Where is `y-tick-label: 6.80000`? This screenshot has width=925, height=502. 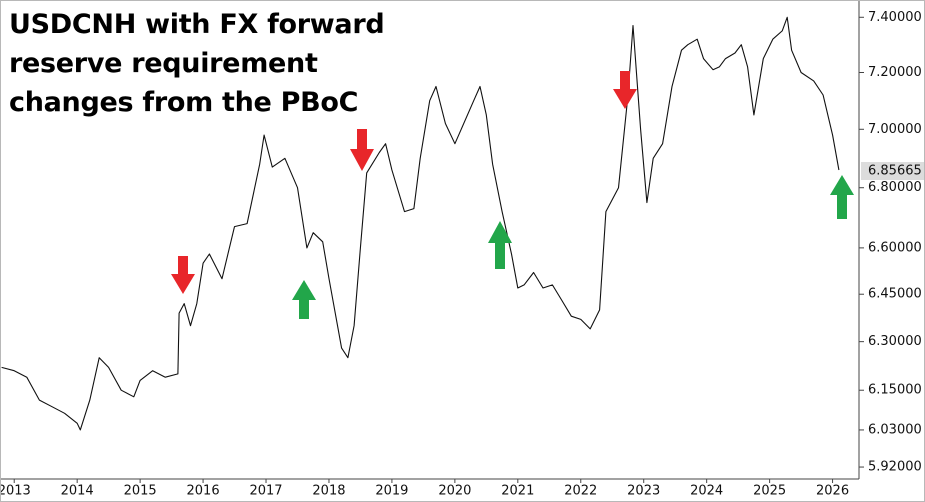 y-tick-label: 6.80000 is located at coordinates (895, 187).